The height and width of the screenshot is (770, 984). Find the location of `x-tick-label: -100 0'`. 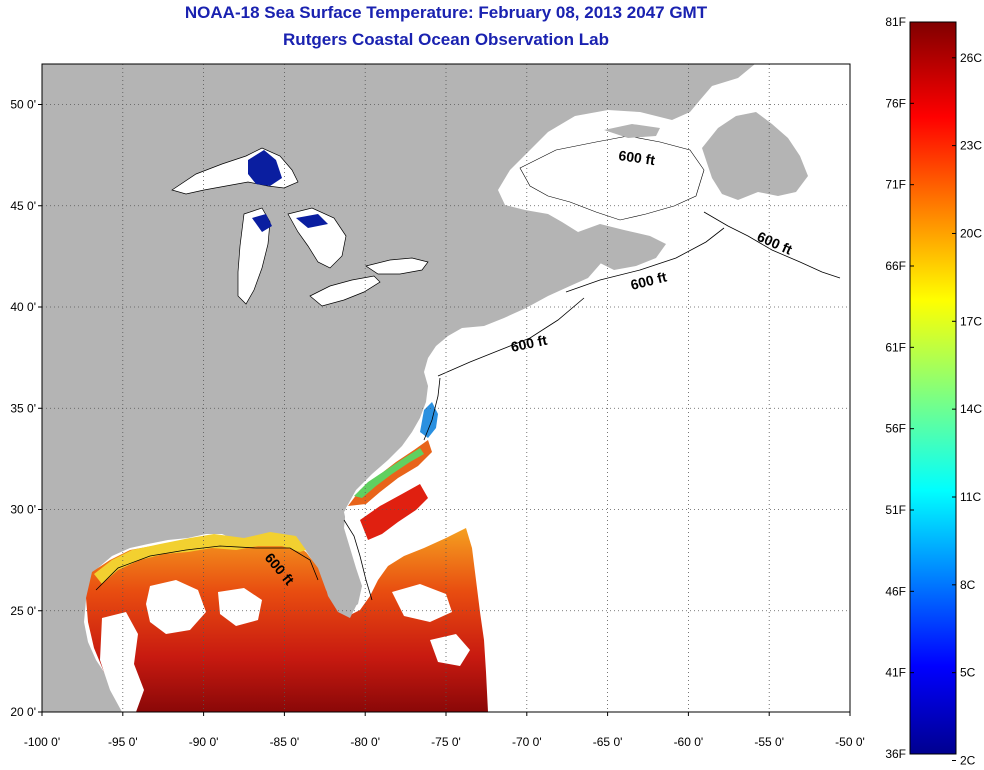

x-tick-label: -100 0' is located at coordinates (42, 742).